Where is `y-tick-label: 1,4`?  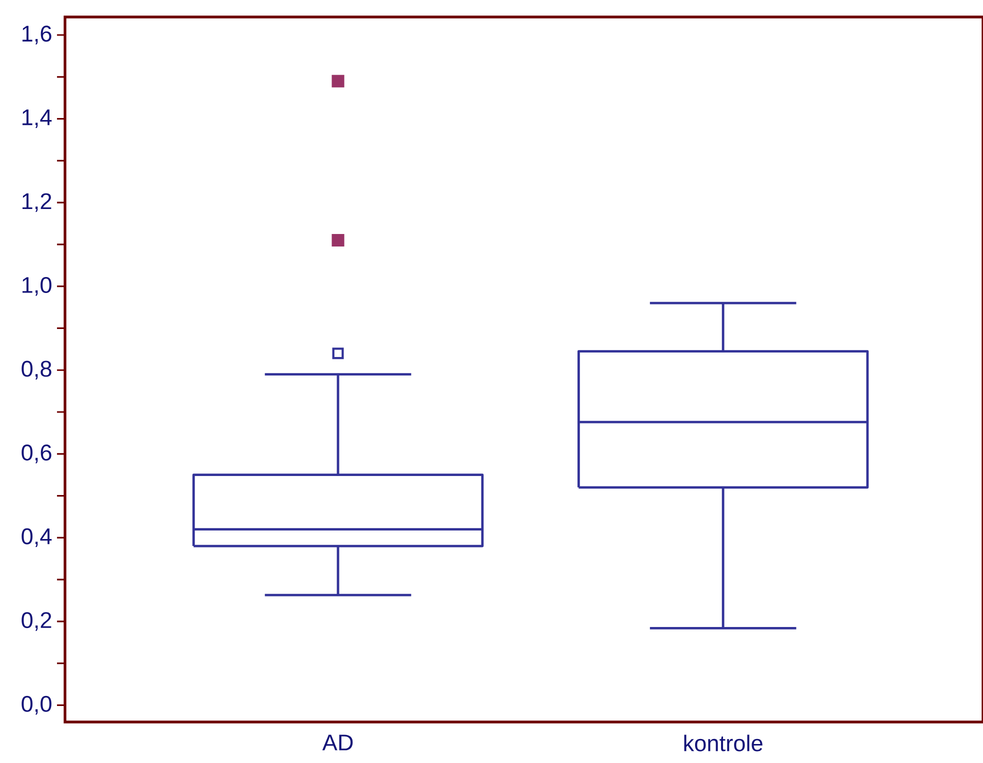
y-tick-label: 1,4 is located at coordinates (37, 119).